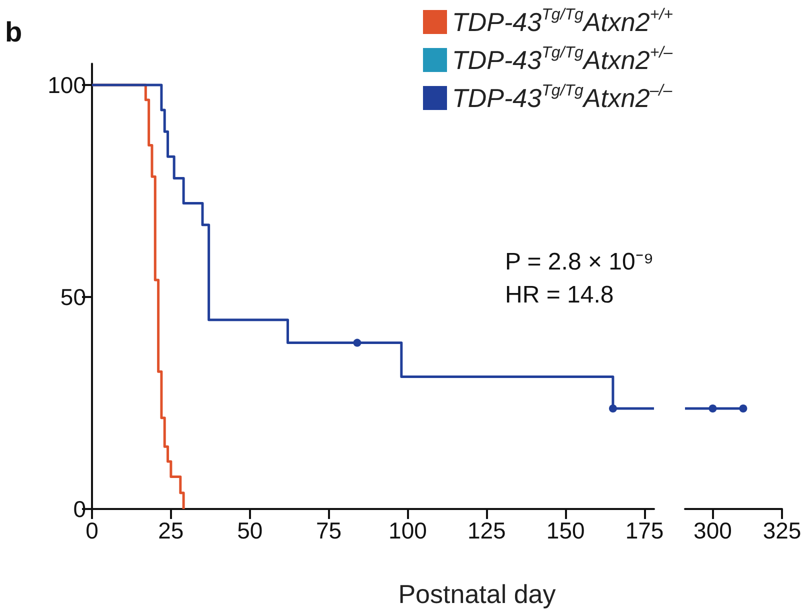 The height and width of the screenshot is (616, 812). What do you see at coordinates (329, 531) in the screenshot?
I see `x-tick-label: 75` at bounding box center [329, 531].